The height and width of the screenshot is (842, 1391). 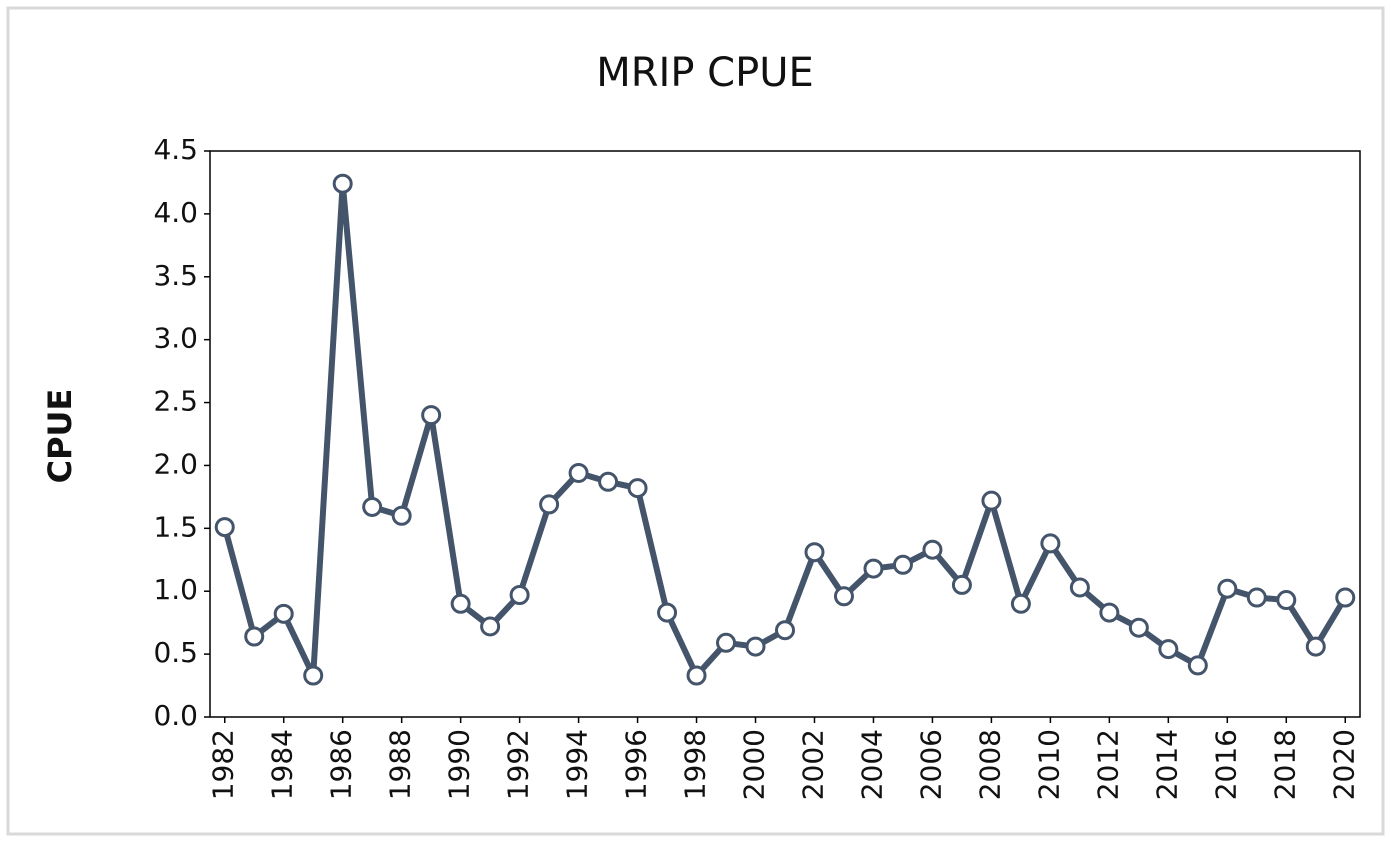 I want to click on y-tick-label: 3.0, so click(x=175, y=338).